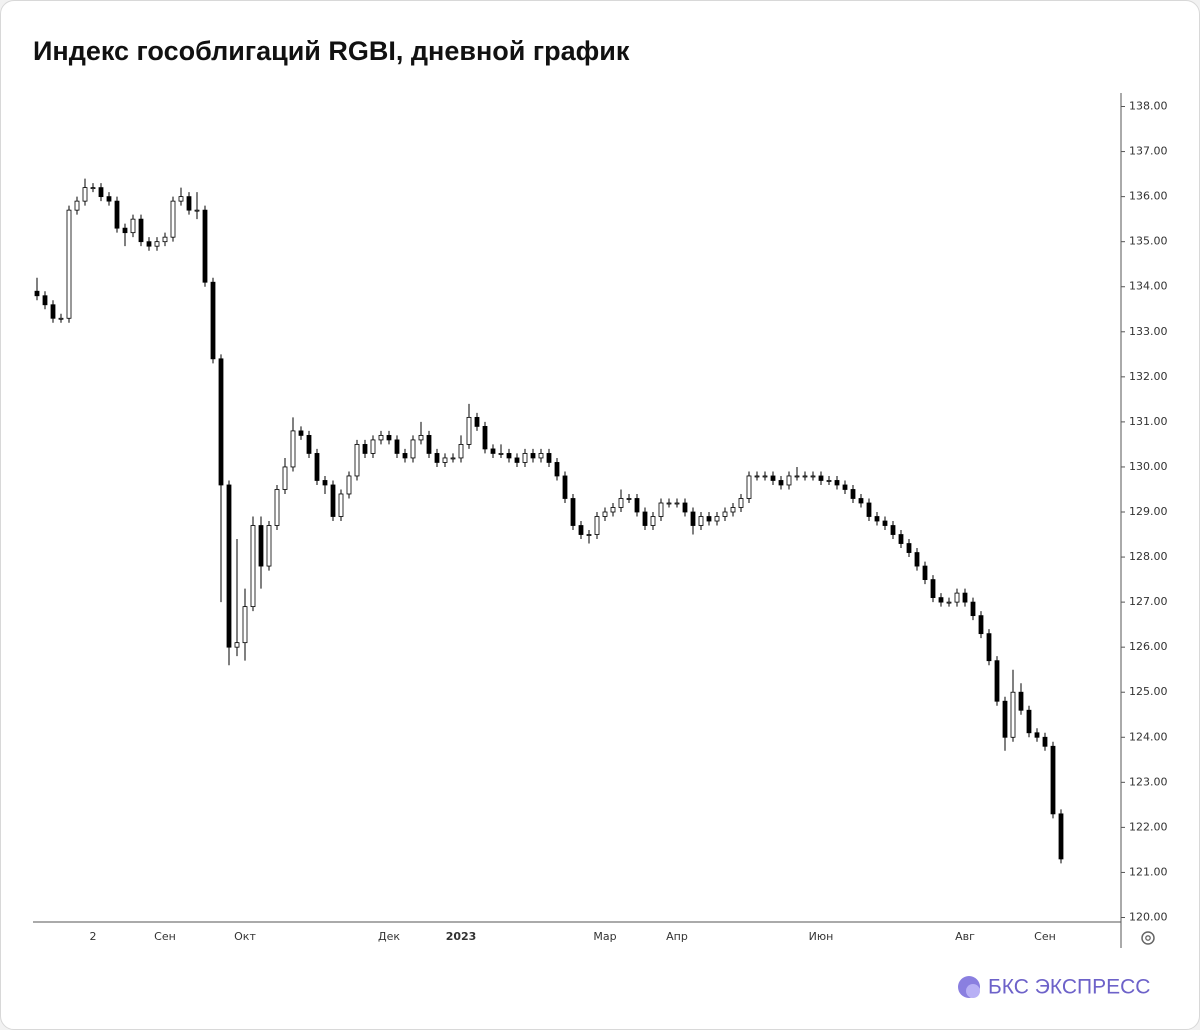 The width and height of the screenshot is (1200, 1030). Describe the element at coordinates (1148, 938) in the screenshot. I see `settings-icon` at that location.